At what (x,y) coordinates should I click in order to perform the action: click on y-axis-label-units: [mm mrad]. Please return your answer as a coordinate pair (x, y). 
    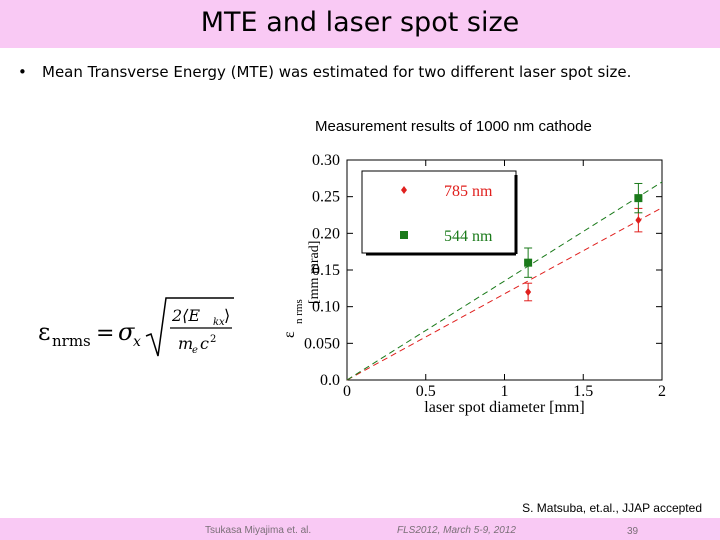
    Looking at the image, I should click on (314, 272).